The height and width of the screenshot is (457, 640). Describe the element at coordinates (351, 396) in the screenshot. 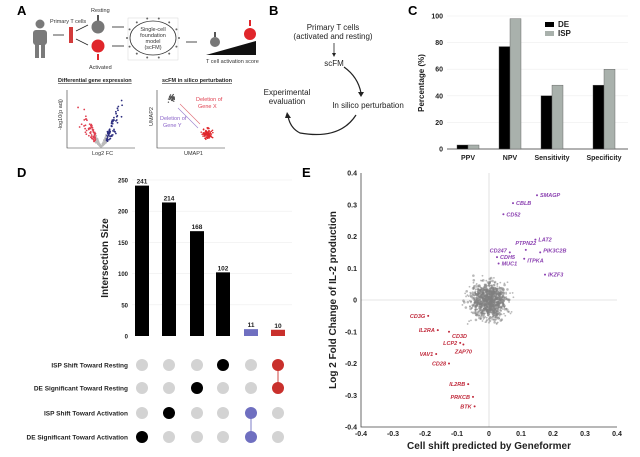

I see `y-tick-label: -0.3` at that location.